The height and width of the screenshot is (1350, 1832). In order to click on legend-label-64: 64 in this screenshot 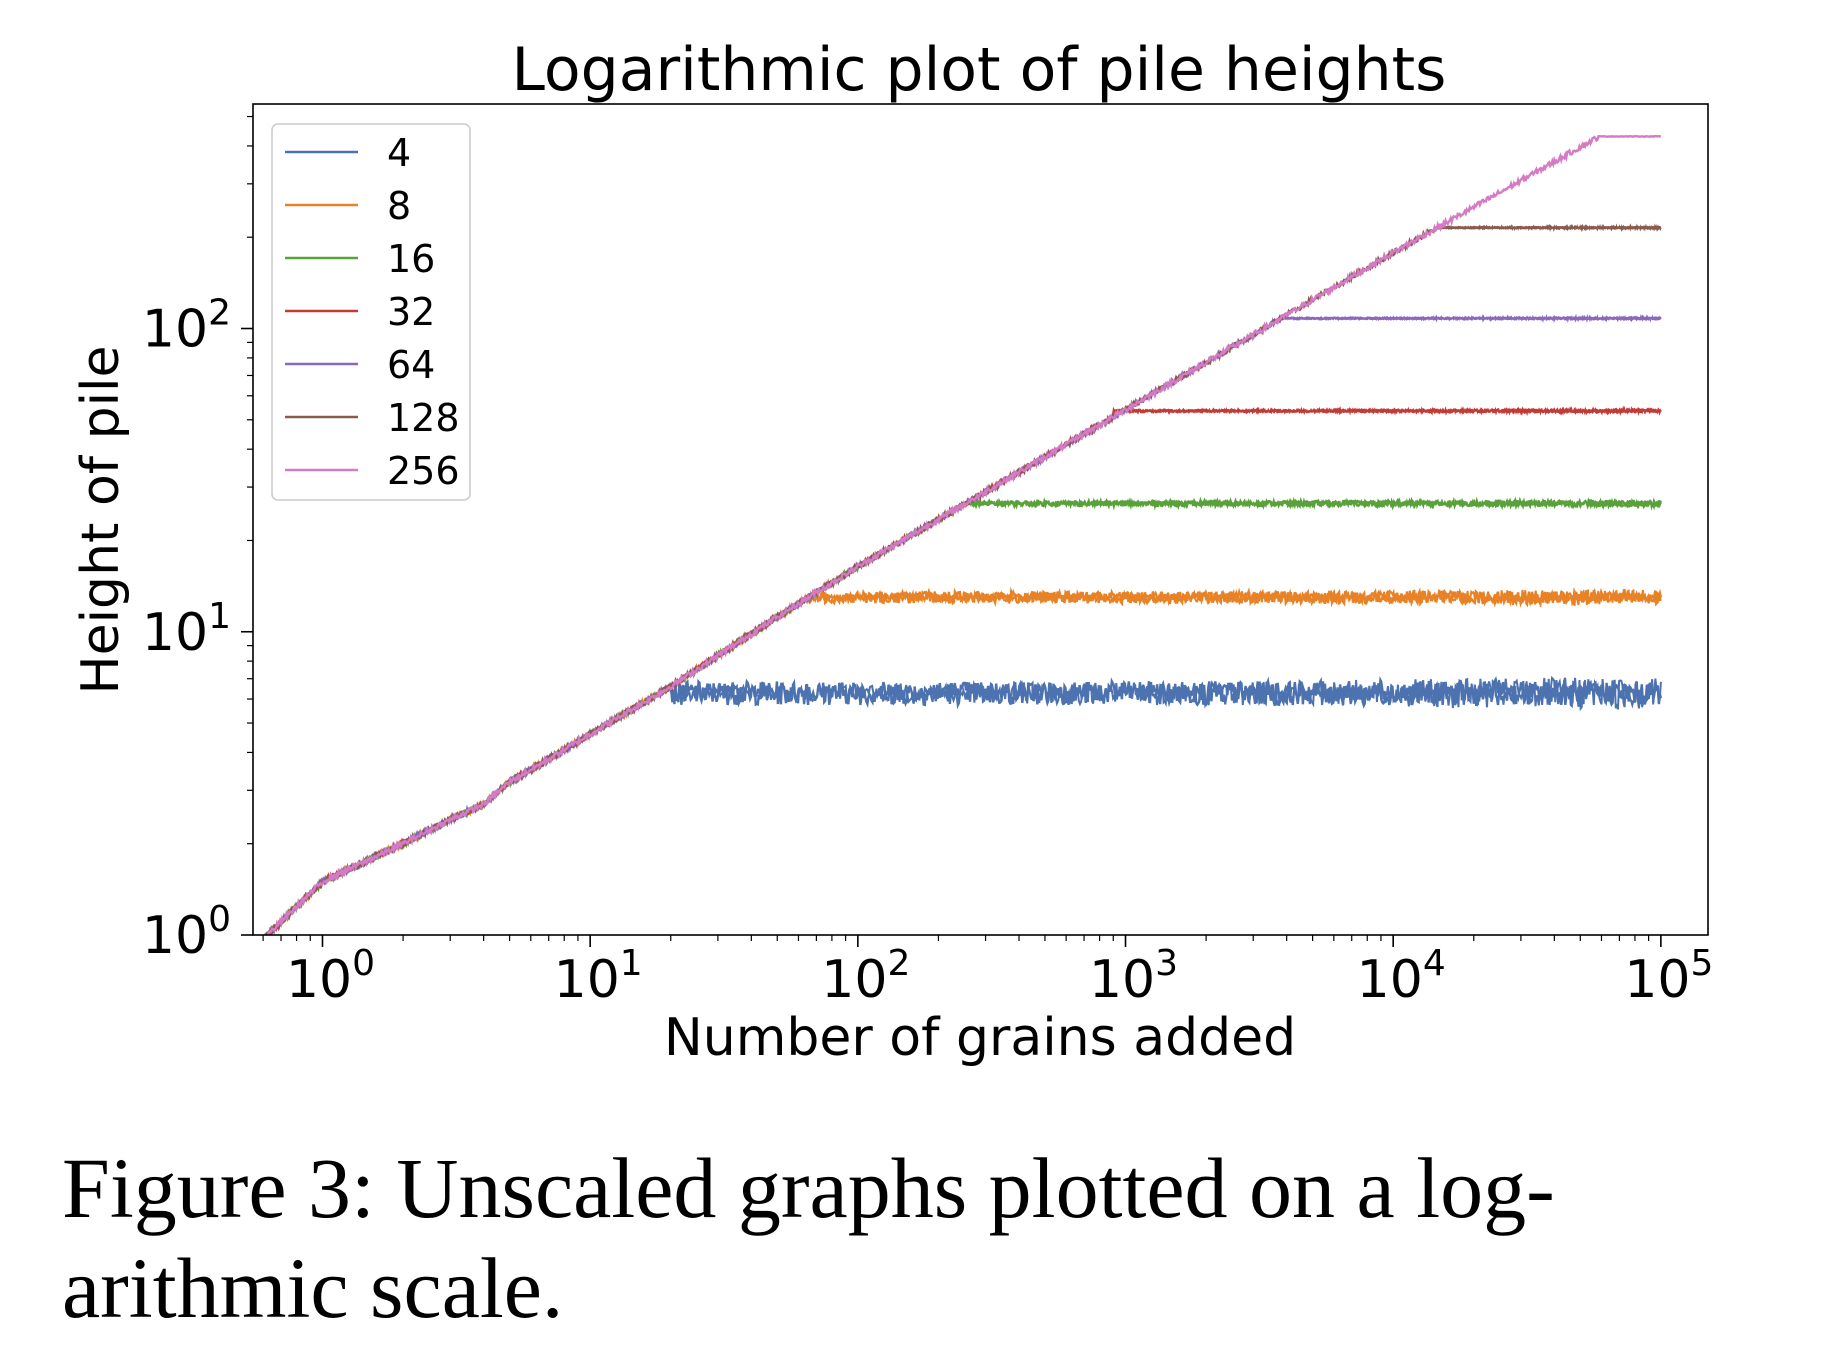, I will do `click(411, 365)`.